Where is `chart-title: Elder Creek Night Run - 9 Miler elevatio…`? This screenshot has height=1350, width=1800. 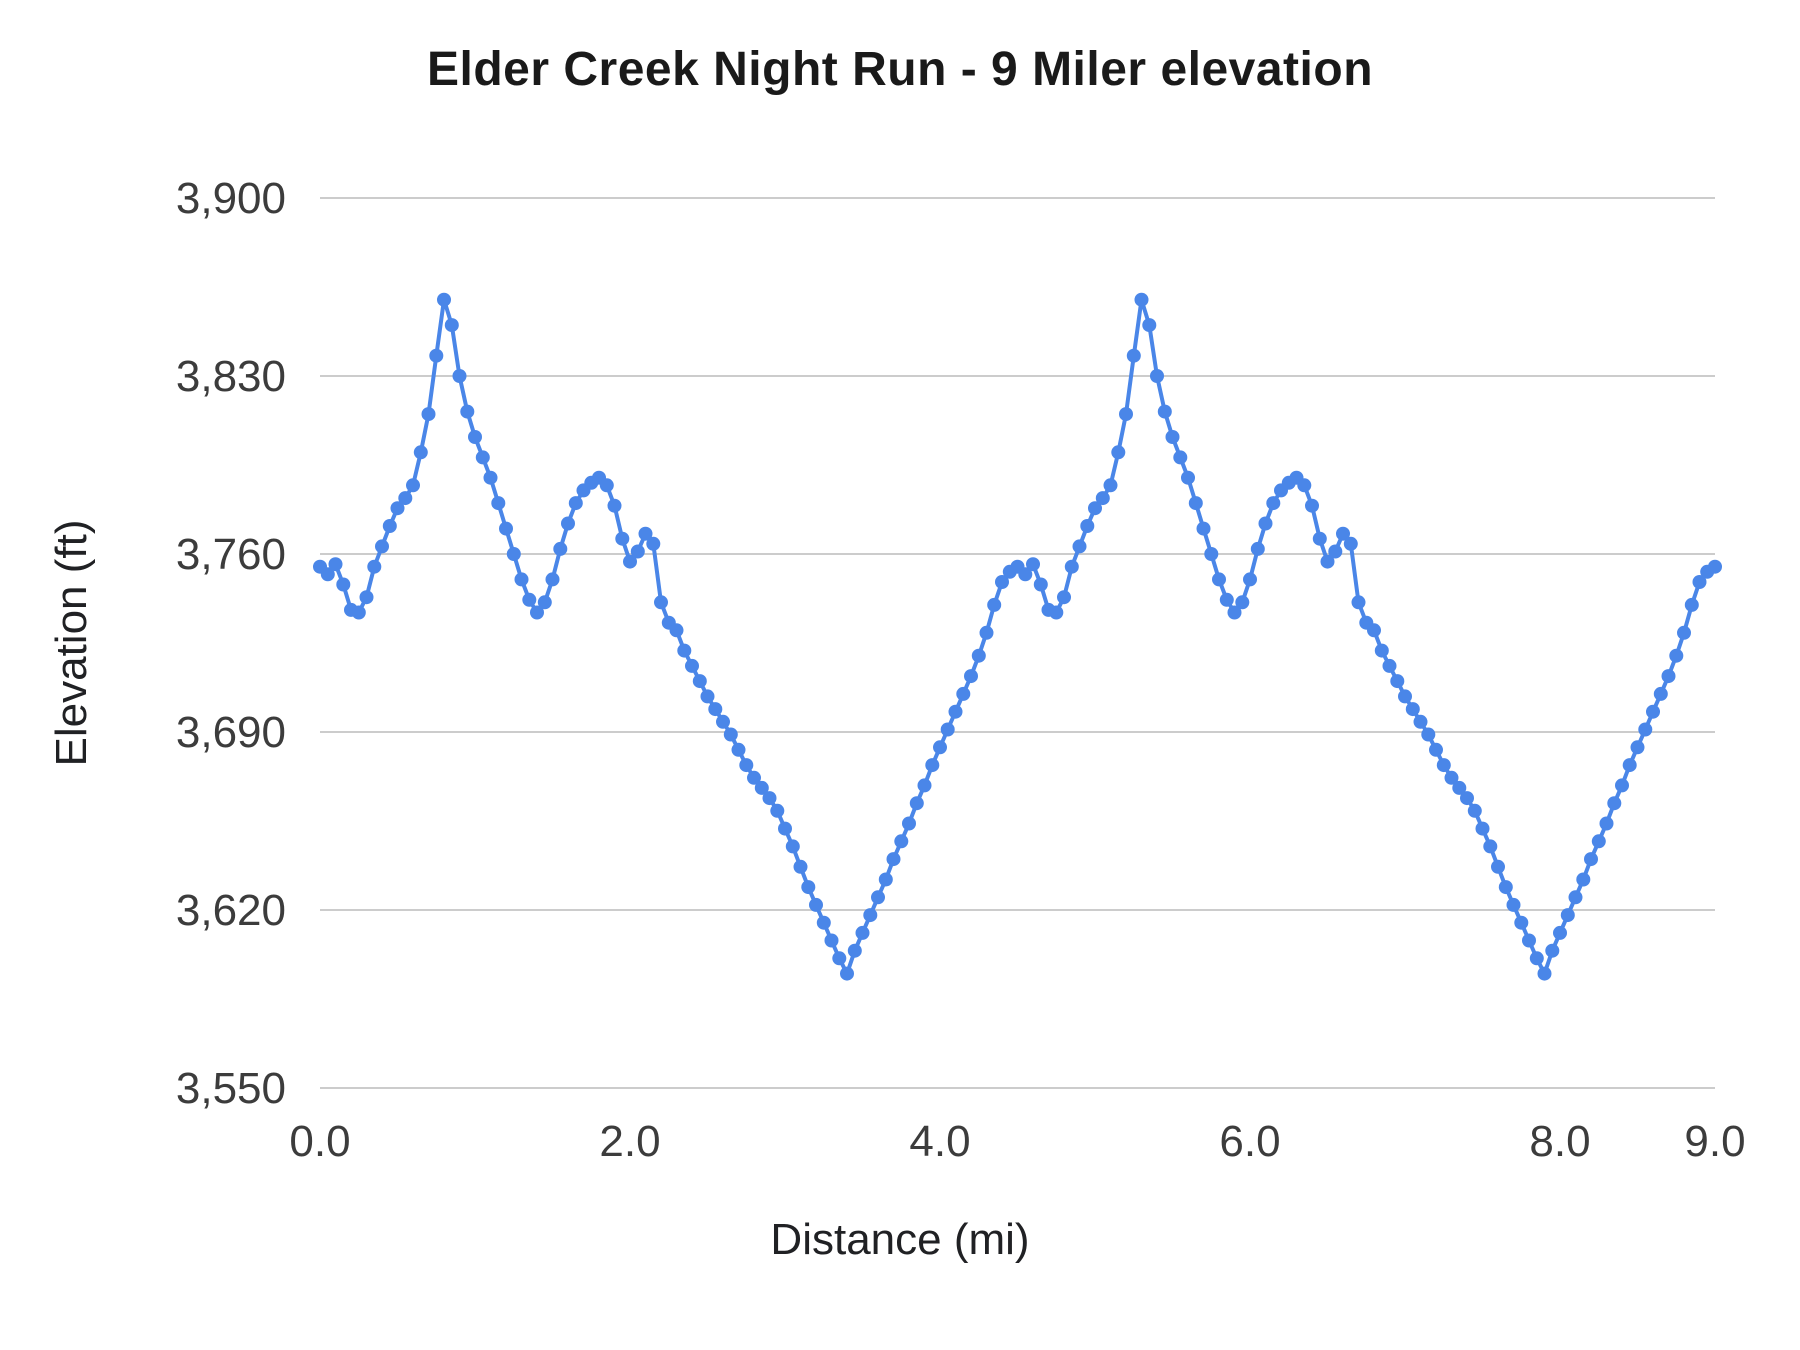 chart-title: Elder Creek Night Run - 9 Miler elevatio… is located at coordinates (900, 69).